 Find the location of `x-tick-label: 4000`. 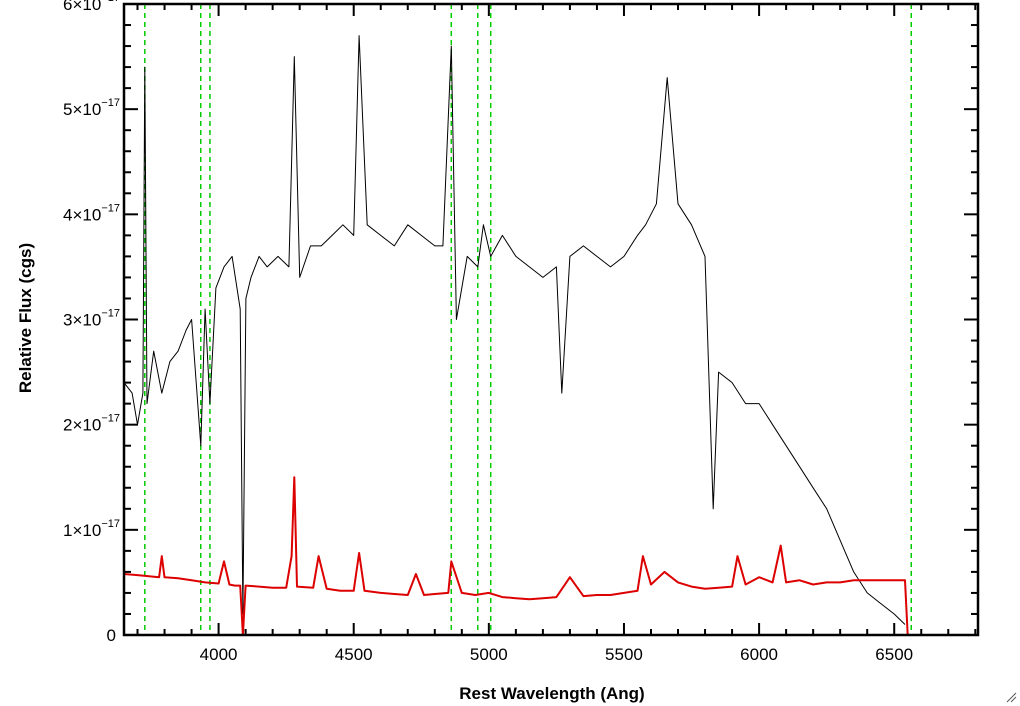

x-tick-label: 4000 is located at coordinates (219, 654).